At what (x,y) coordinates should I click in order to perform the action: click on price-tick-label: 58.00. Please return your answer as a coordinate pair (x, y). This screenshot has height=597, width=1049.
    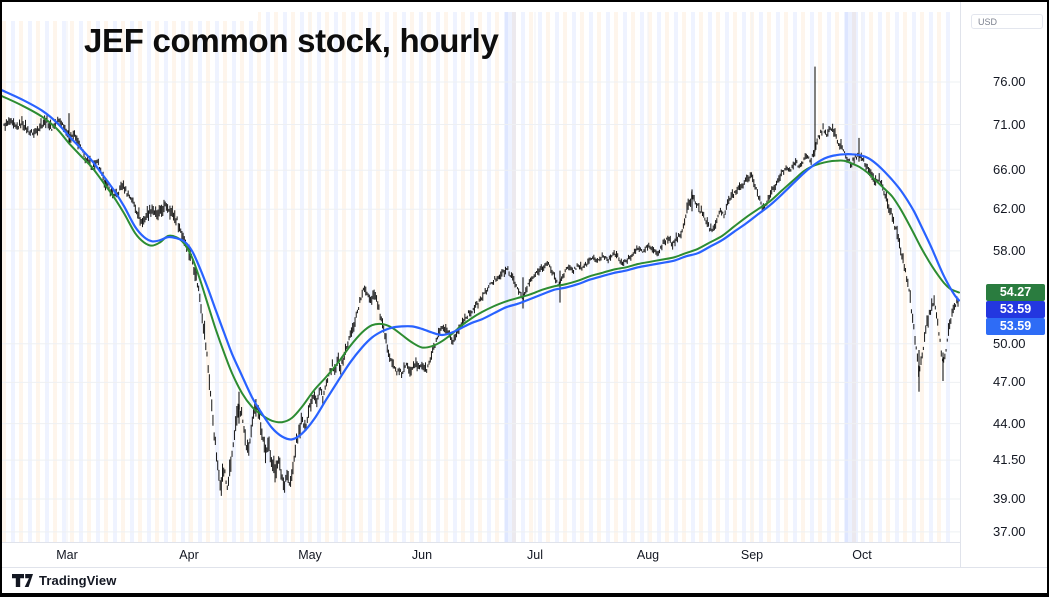
    Looking at the image, I should click on (1009, 250).